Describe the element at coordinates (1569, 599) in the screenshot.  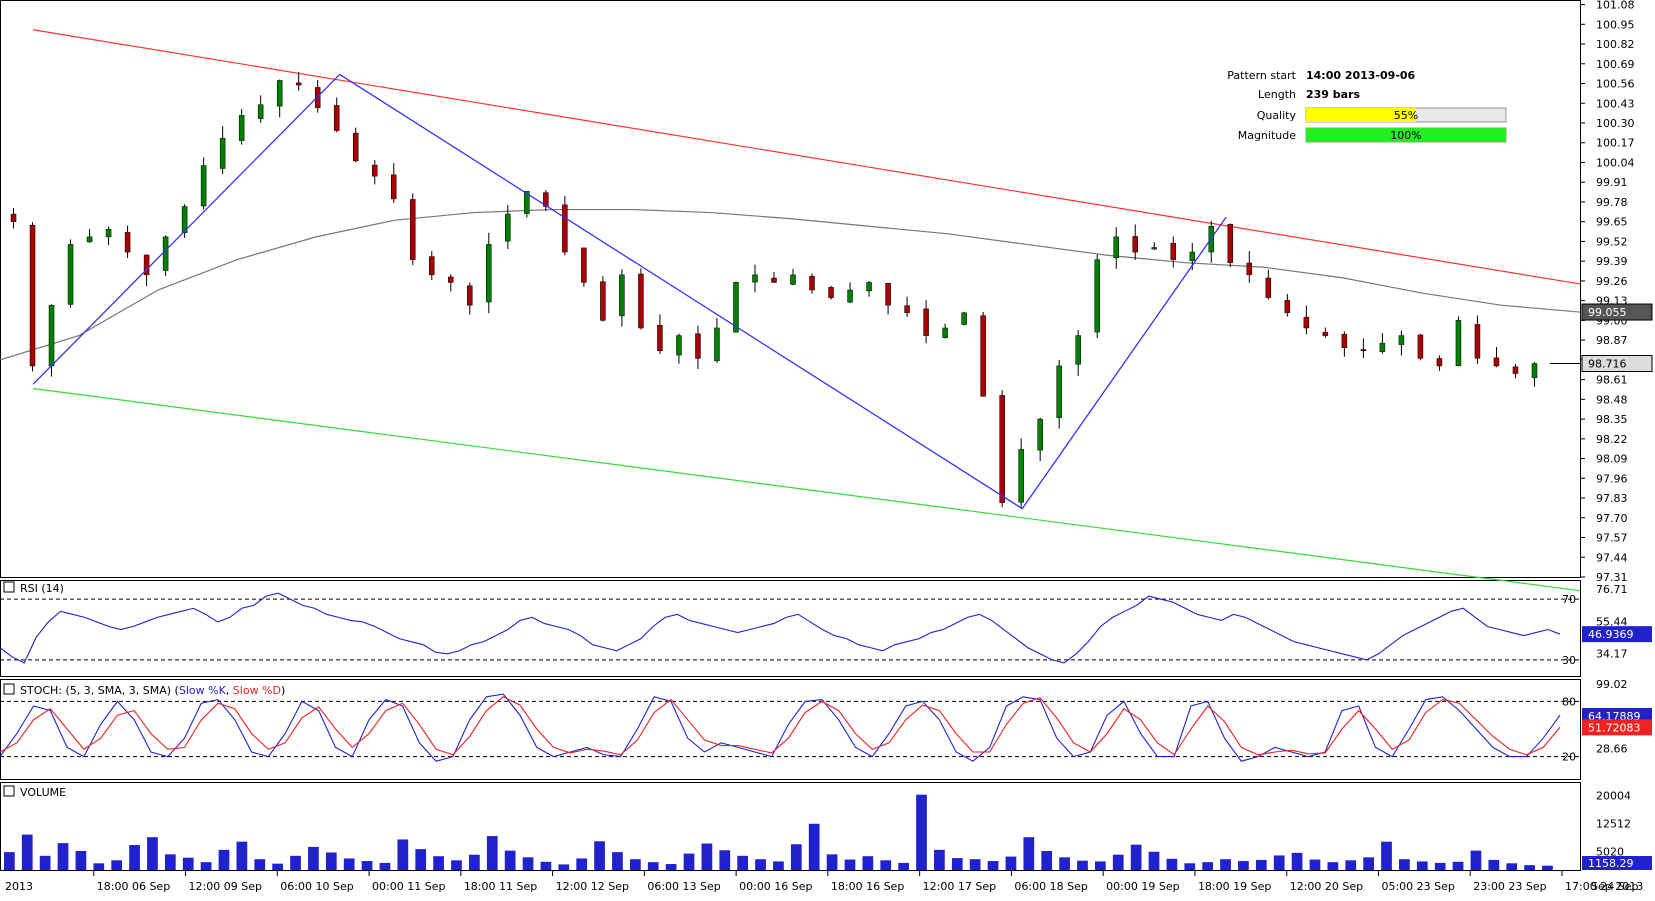
I see `rsi-panel-axis-label: 70` at that location.